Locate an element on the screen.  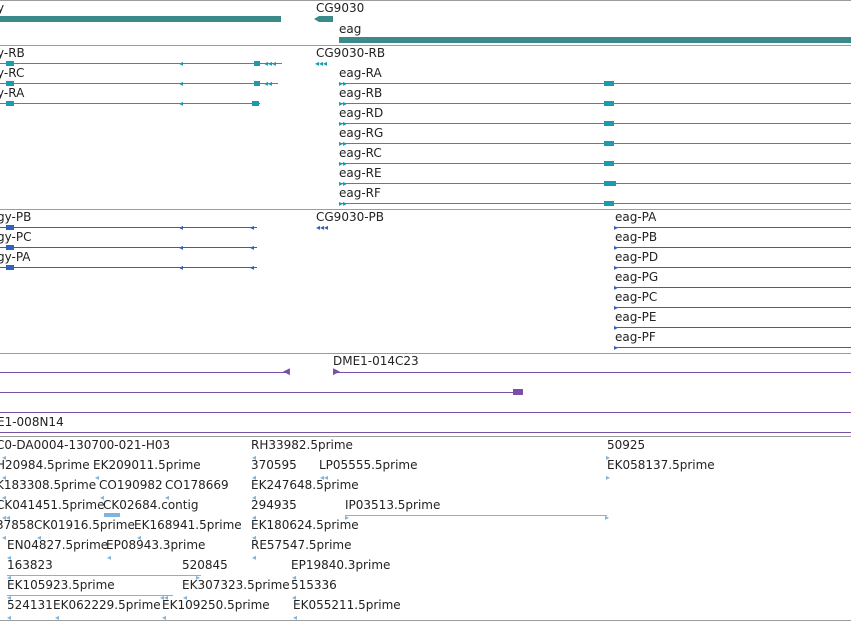
est-label: 520845 is located at coordinates (205, 565).